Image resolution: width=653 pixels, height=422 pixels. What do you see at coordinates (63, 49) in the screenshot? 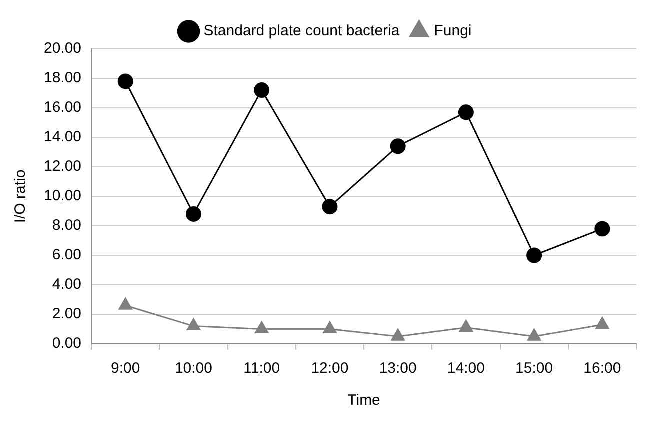
I see `y-tick-label: 20.00` at bounding box center [63, 49].